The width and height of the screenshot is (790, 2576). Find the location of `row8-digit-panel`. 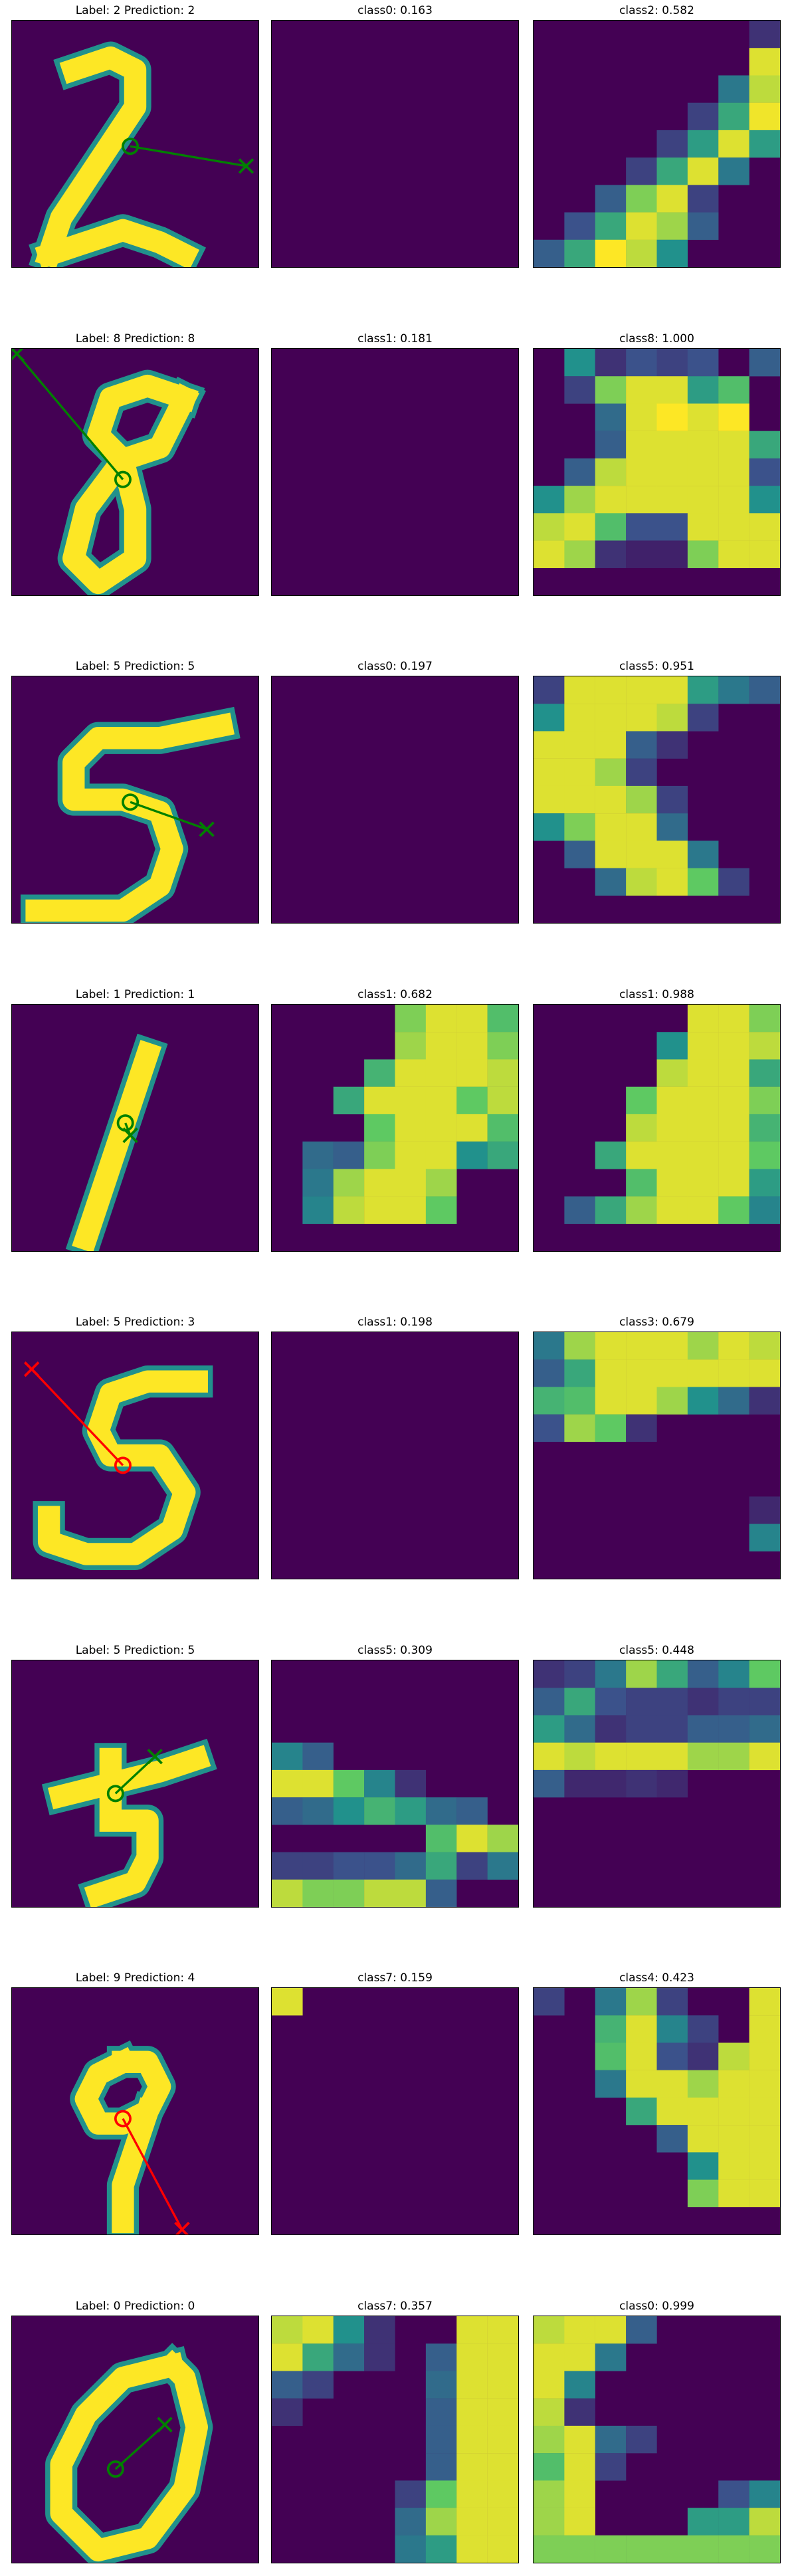

row8-digit-panel is located at coordinates (135, 2440).